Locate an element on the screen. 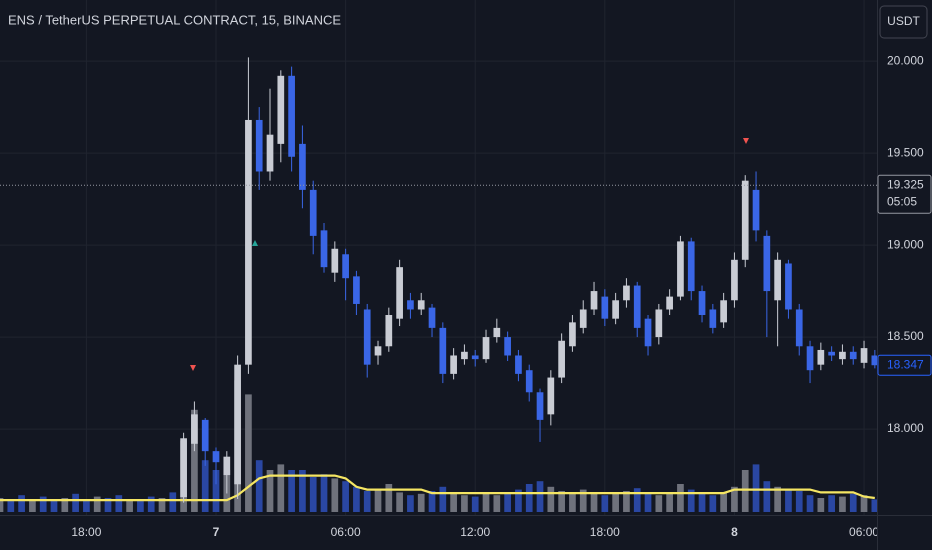 The image size is (932, 550). y-tick-label: 18.000 is located at coordinates (905, 428).